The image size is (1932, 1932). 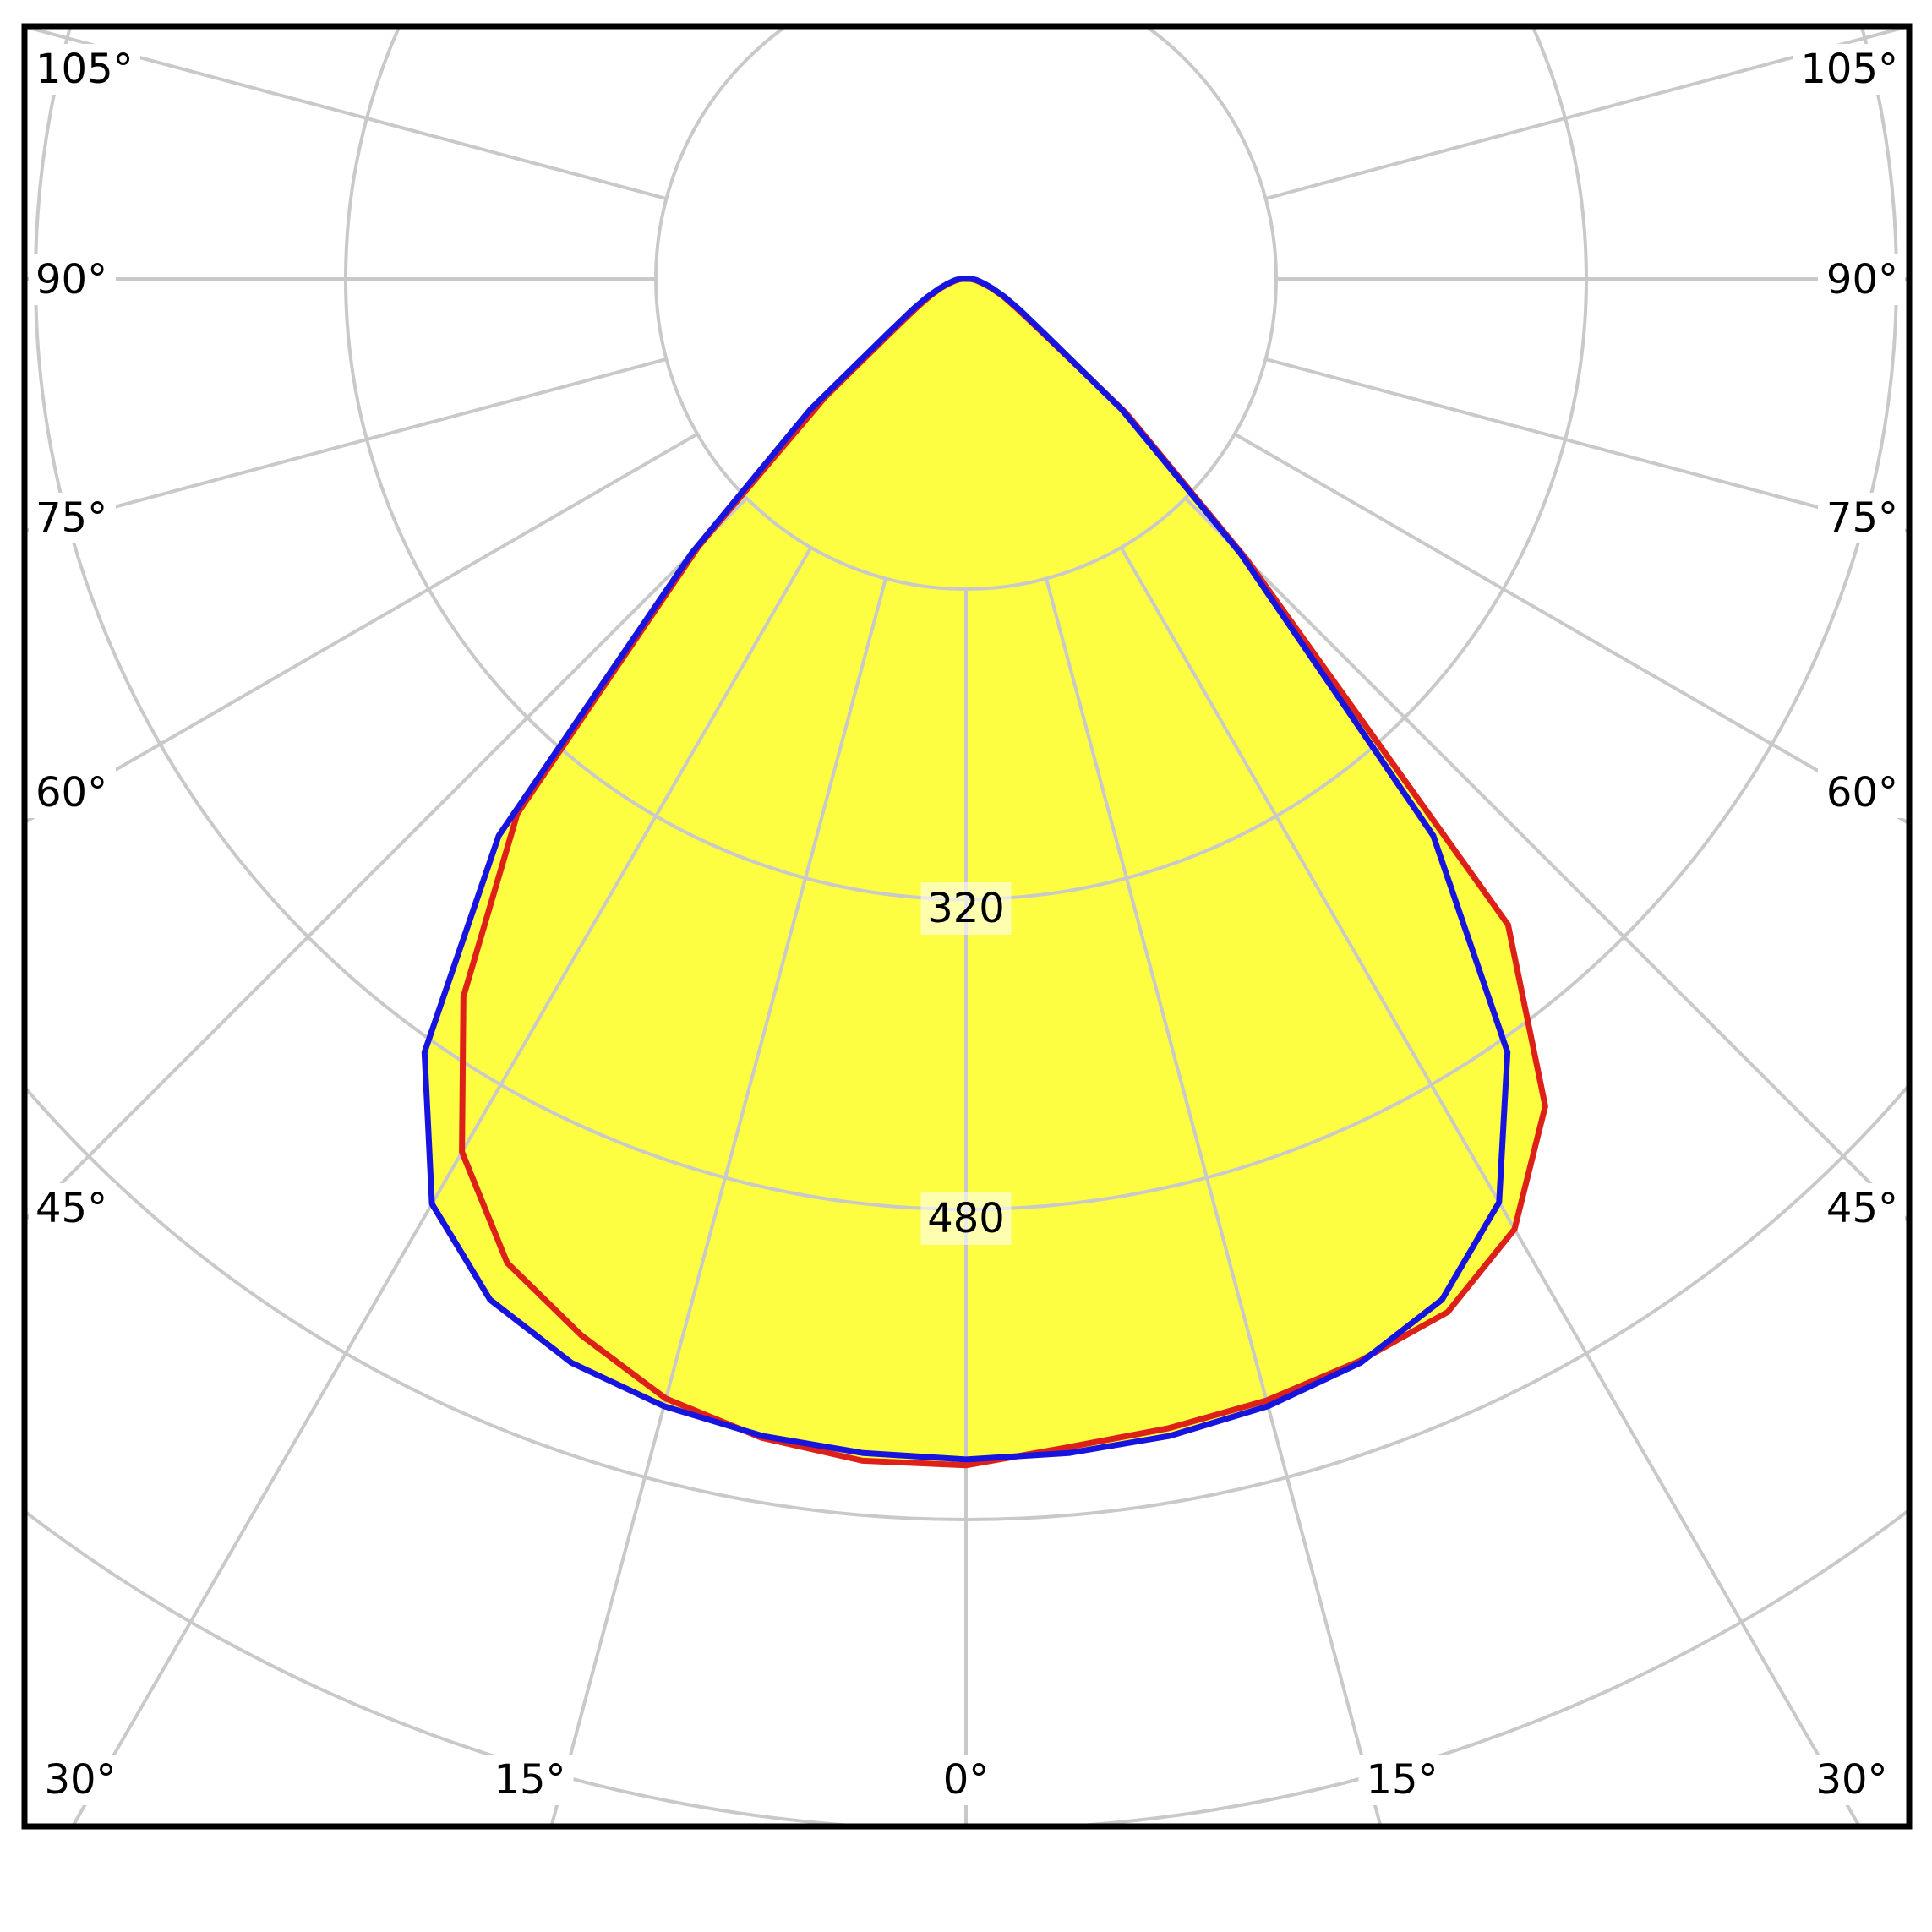 I want to click on radial-tick-labels: 320 480, so click(x=966, y=1063).